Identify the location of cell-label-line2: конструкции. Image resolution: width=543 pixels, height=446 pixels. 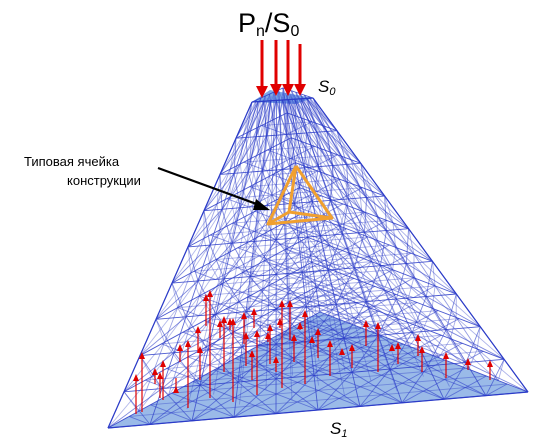
(104, 180).